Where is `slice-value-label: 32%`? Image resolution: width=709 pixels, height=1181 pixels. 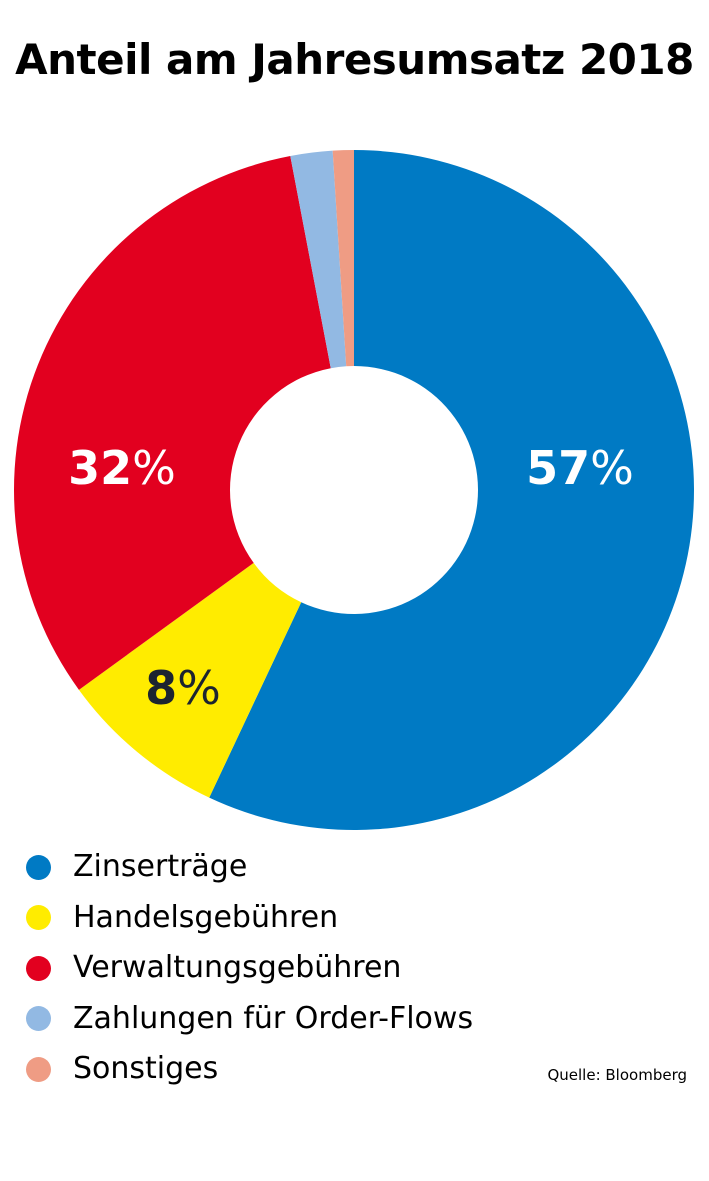
slice-value-label: 32% is located at coordinates (122, 468).